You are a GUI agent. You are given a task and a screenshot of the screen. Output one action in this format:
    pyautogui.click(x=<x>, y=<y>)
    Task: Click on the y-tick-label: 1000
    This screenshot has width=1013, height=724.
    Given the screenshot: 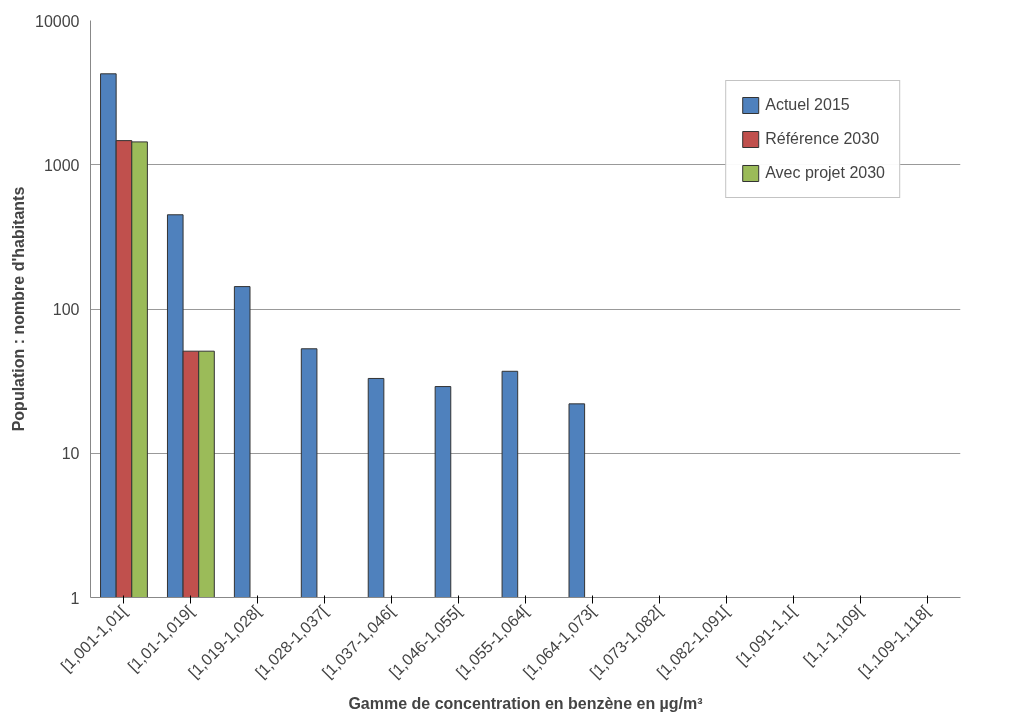 What is the action you would take?
    pyautogui.click(x=61, y=165)
    